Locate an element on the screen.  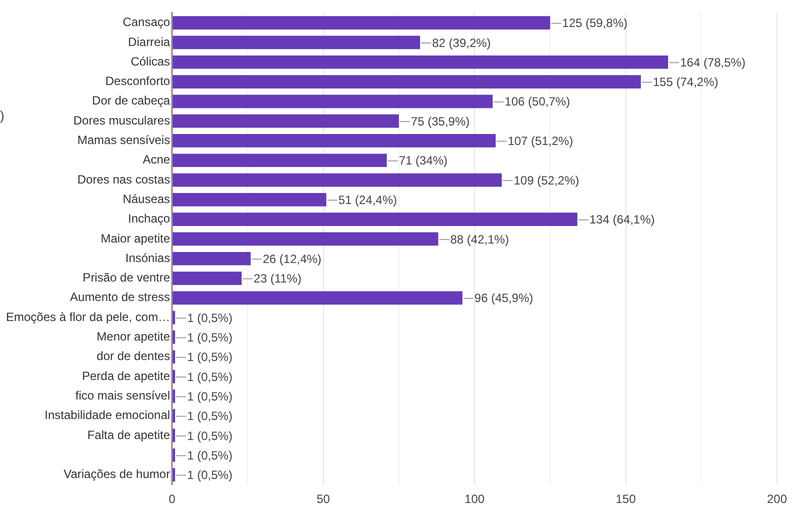
y-tick-label: Cólicas is located at coordinates (150, 61).